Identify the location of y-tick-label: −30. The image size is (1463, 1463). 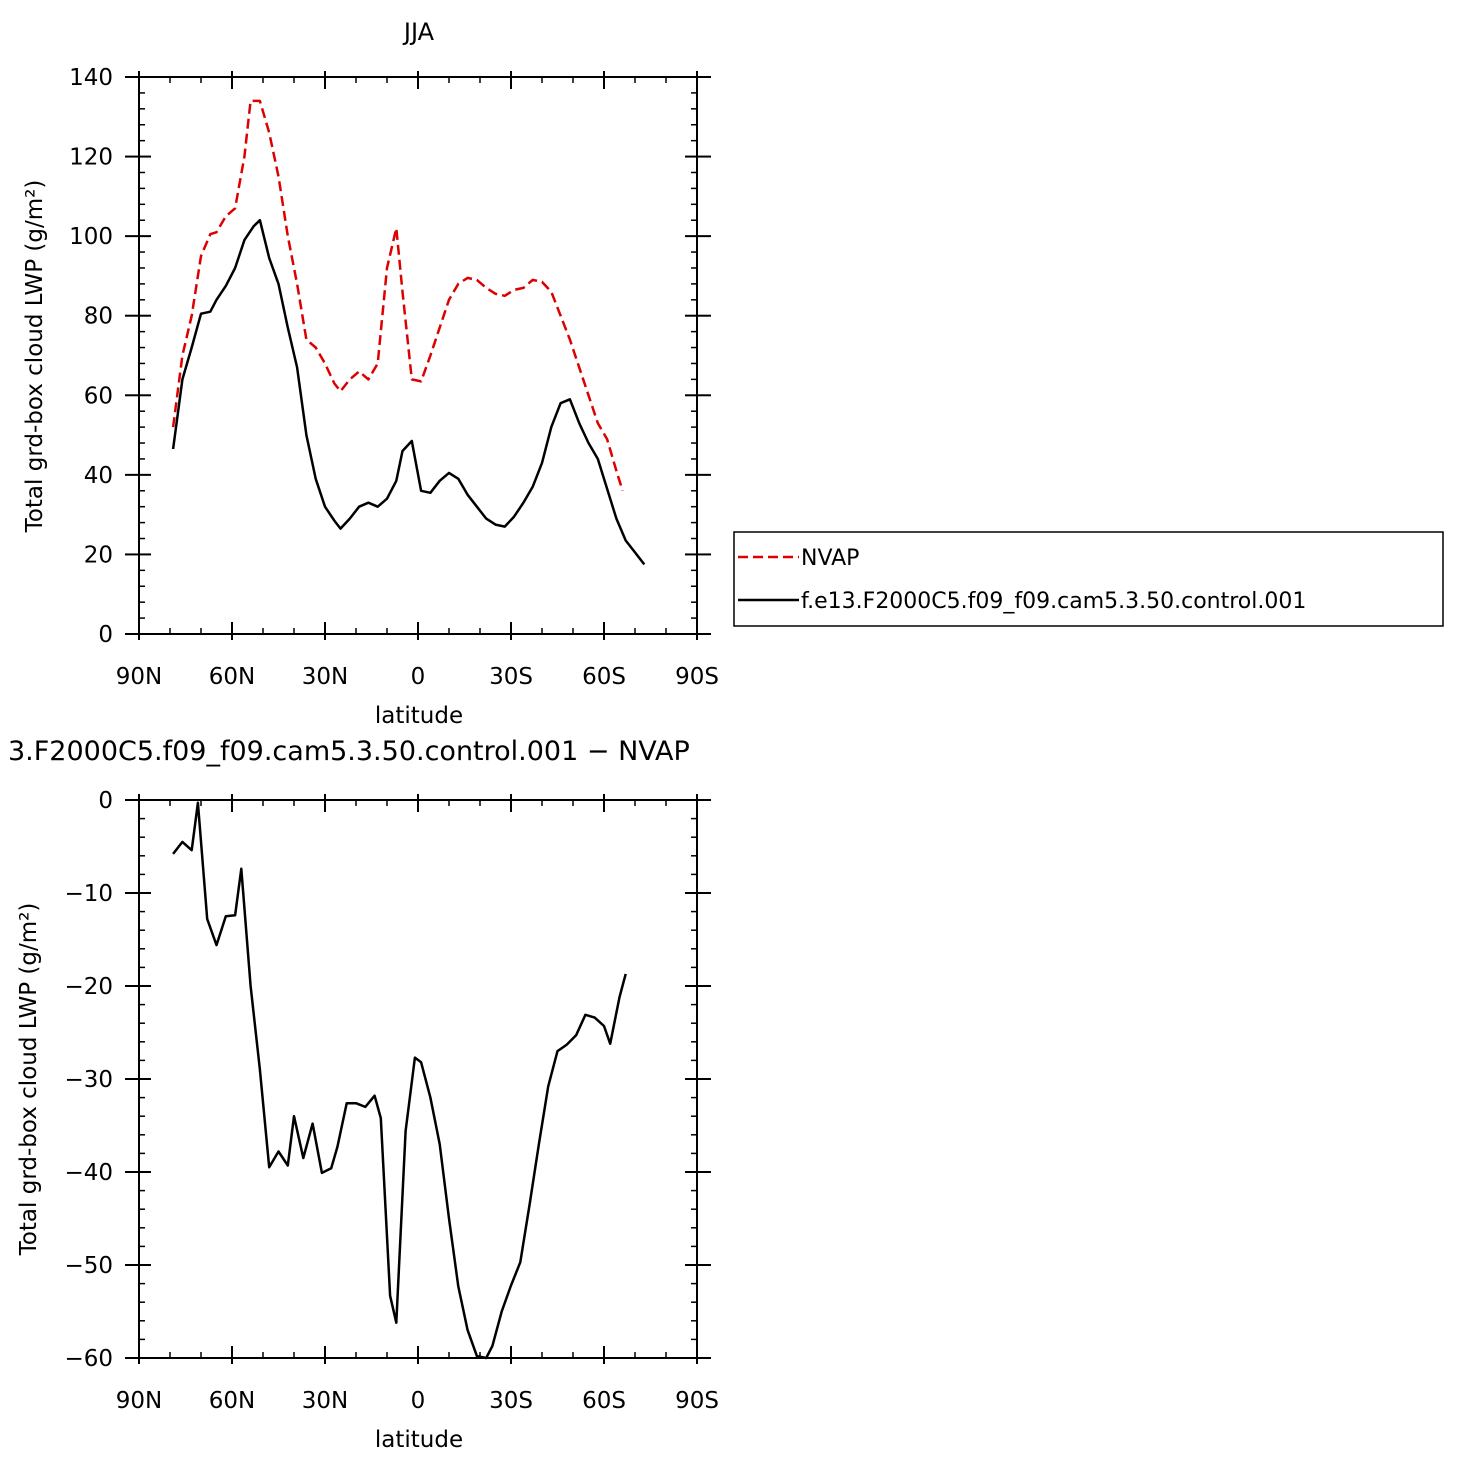
(88, 1080).